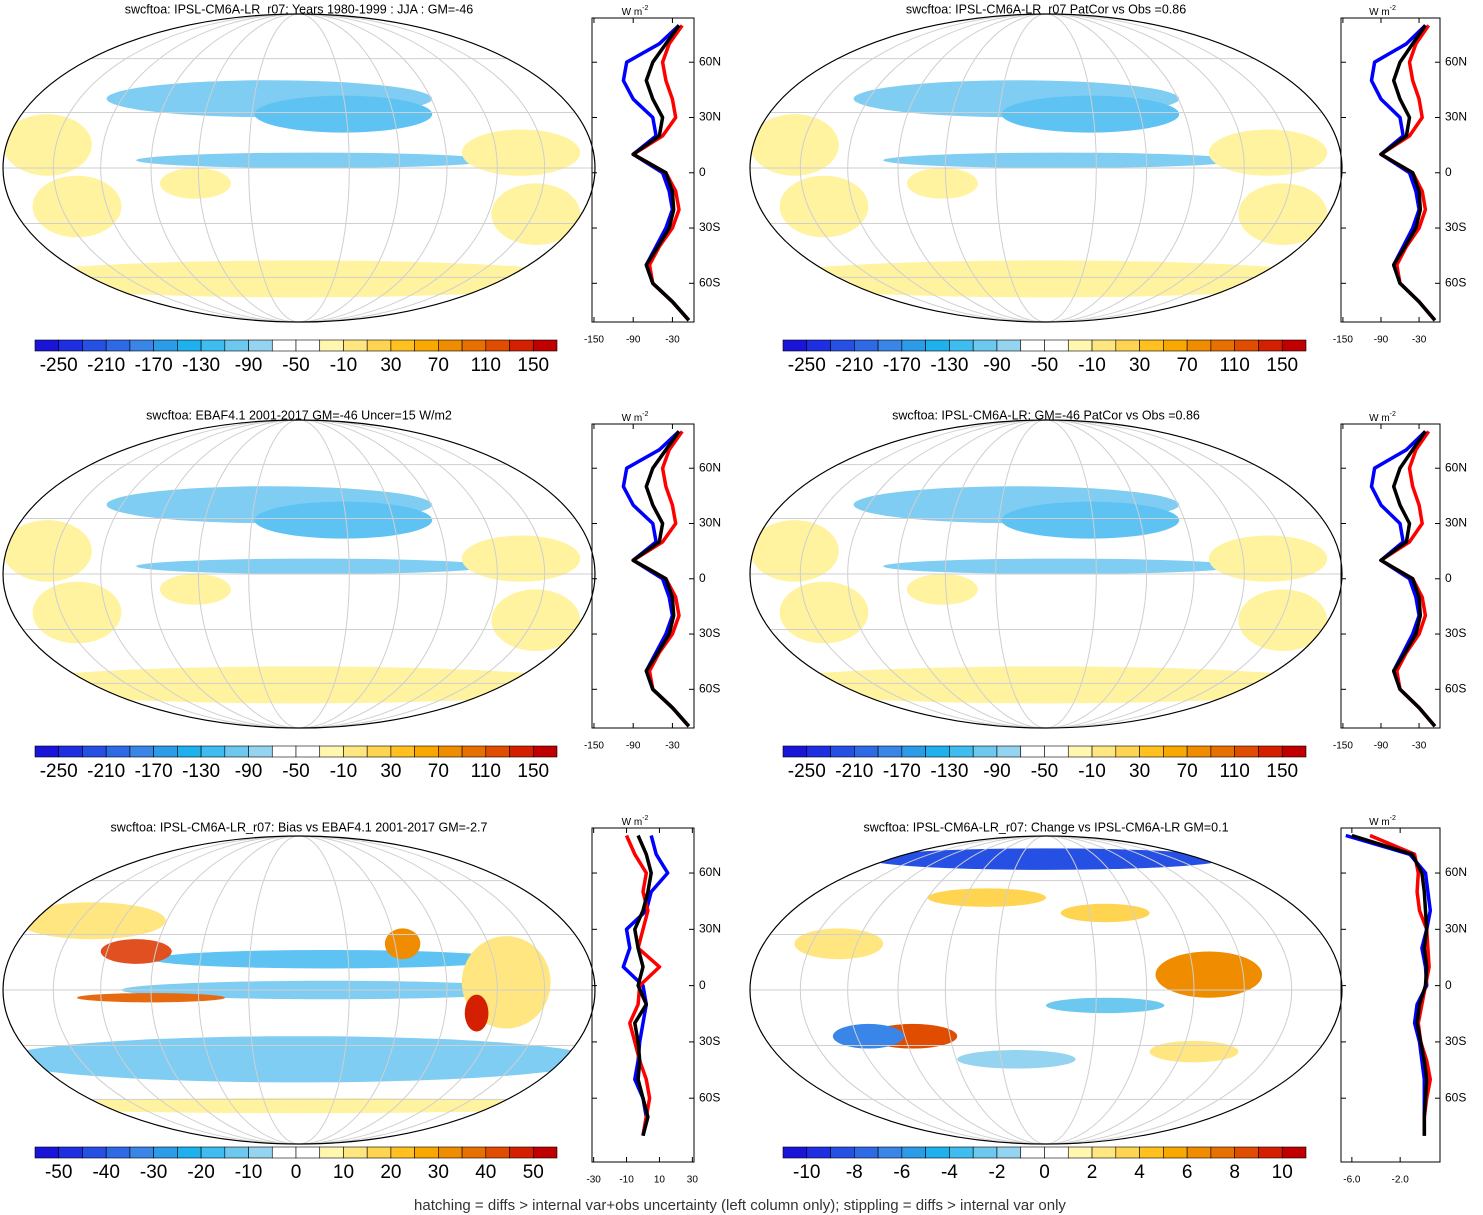 This screenshot has height=1215, width=1483. What do you see at coordinates (486, 365) in the screenshot?
I see `colorbar-label: 110` at bounding box center [486, 365].